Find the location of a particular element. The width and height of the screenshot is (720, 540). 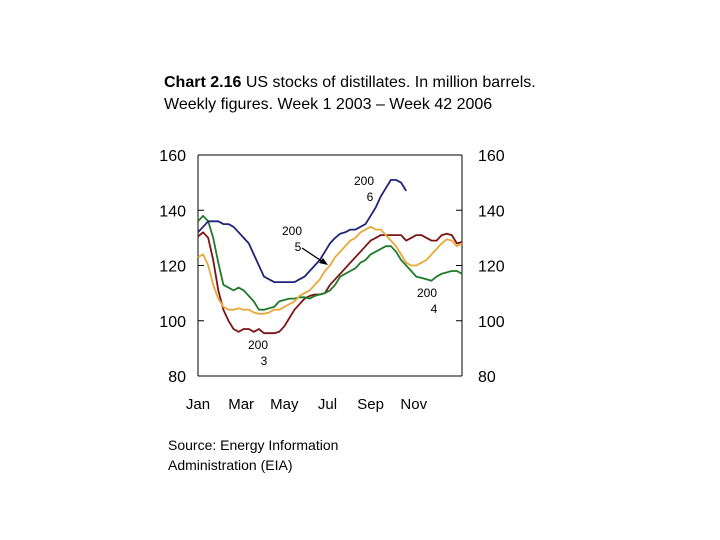

series-lines is located at coordinates (330, 256).